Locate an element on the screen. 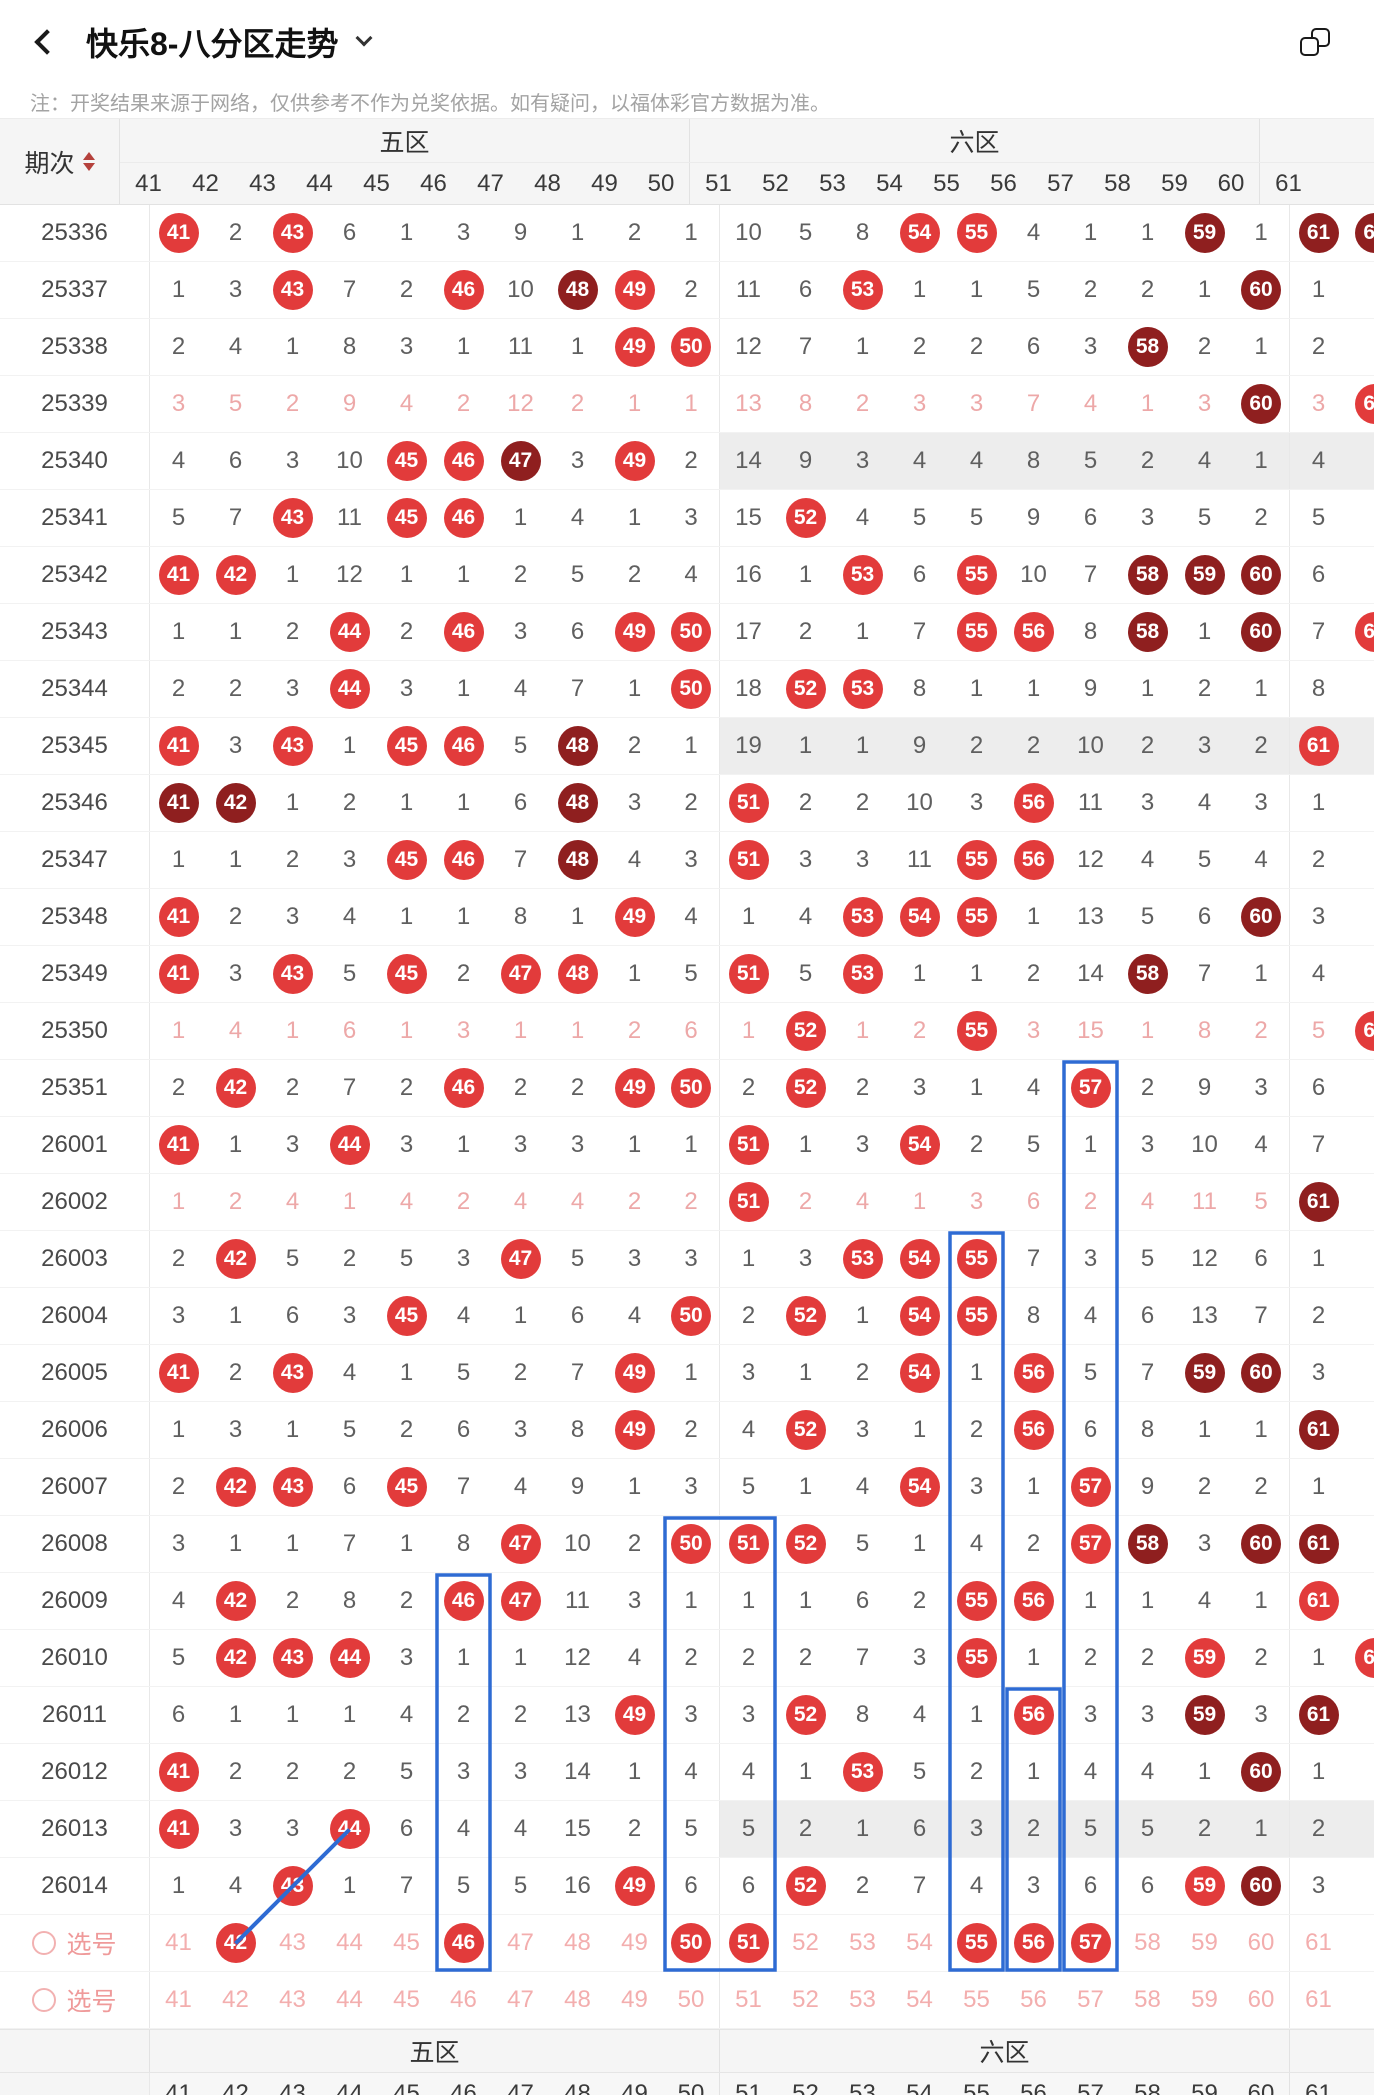  hit-number-circle: 58 is located at coordinates (1147, 1544).